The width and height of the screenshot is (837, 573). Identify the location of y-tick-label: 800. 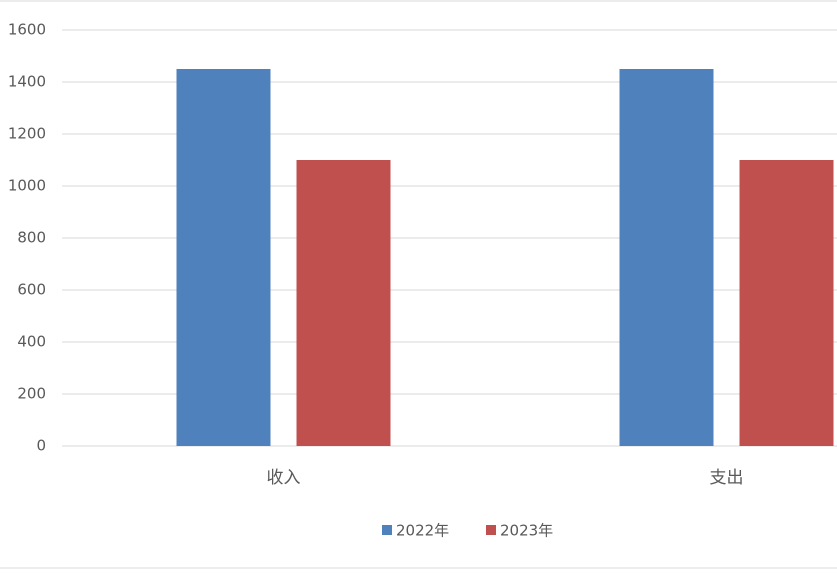
(31, 238).